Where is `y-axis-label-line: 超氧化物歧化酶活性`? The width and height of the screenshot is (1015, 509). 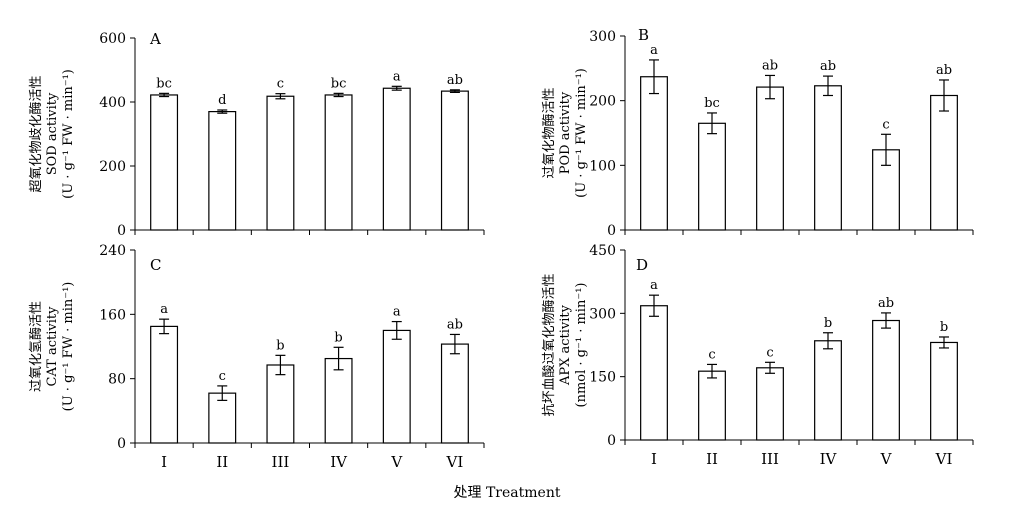 y-axis-label-line: 超氧化物歧化酶活性 is located at coordinates (36, 133).